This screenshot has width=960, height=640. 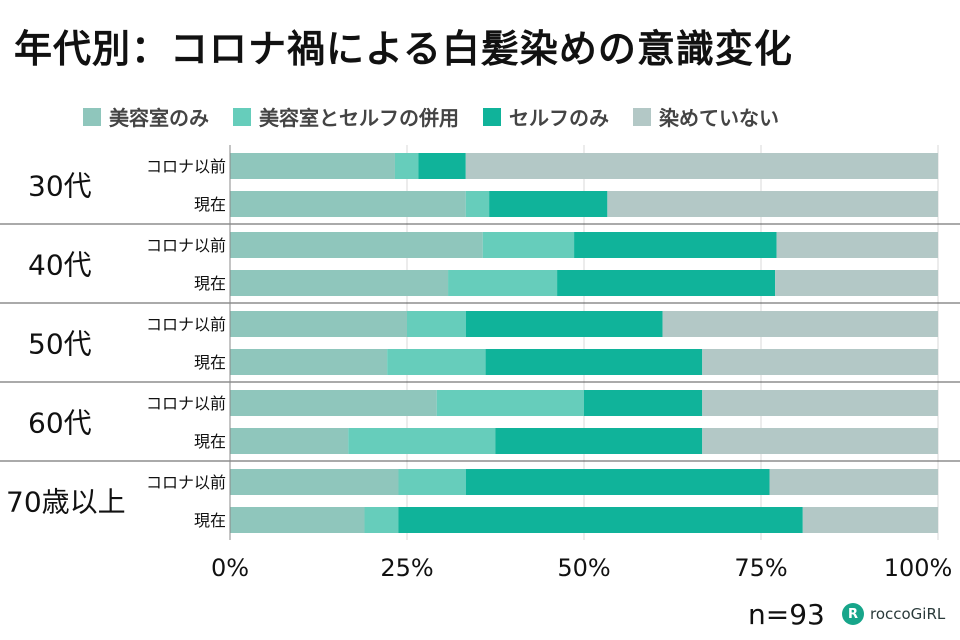 What do you see at coordinates (60, 423) in the screenshot?
I see `group-label: 60代` at bounding box center [60, 423].